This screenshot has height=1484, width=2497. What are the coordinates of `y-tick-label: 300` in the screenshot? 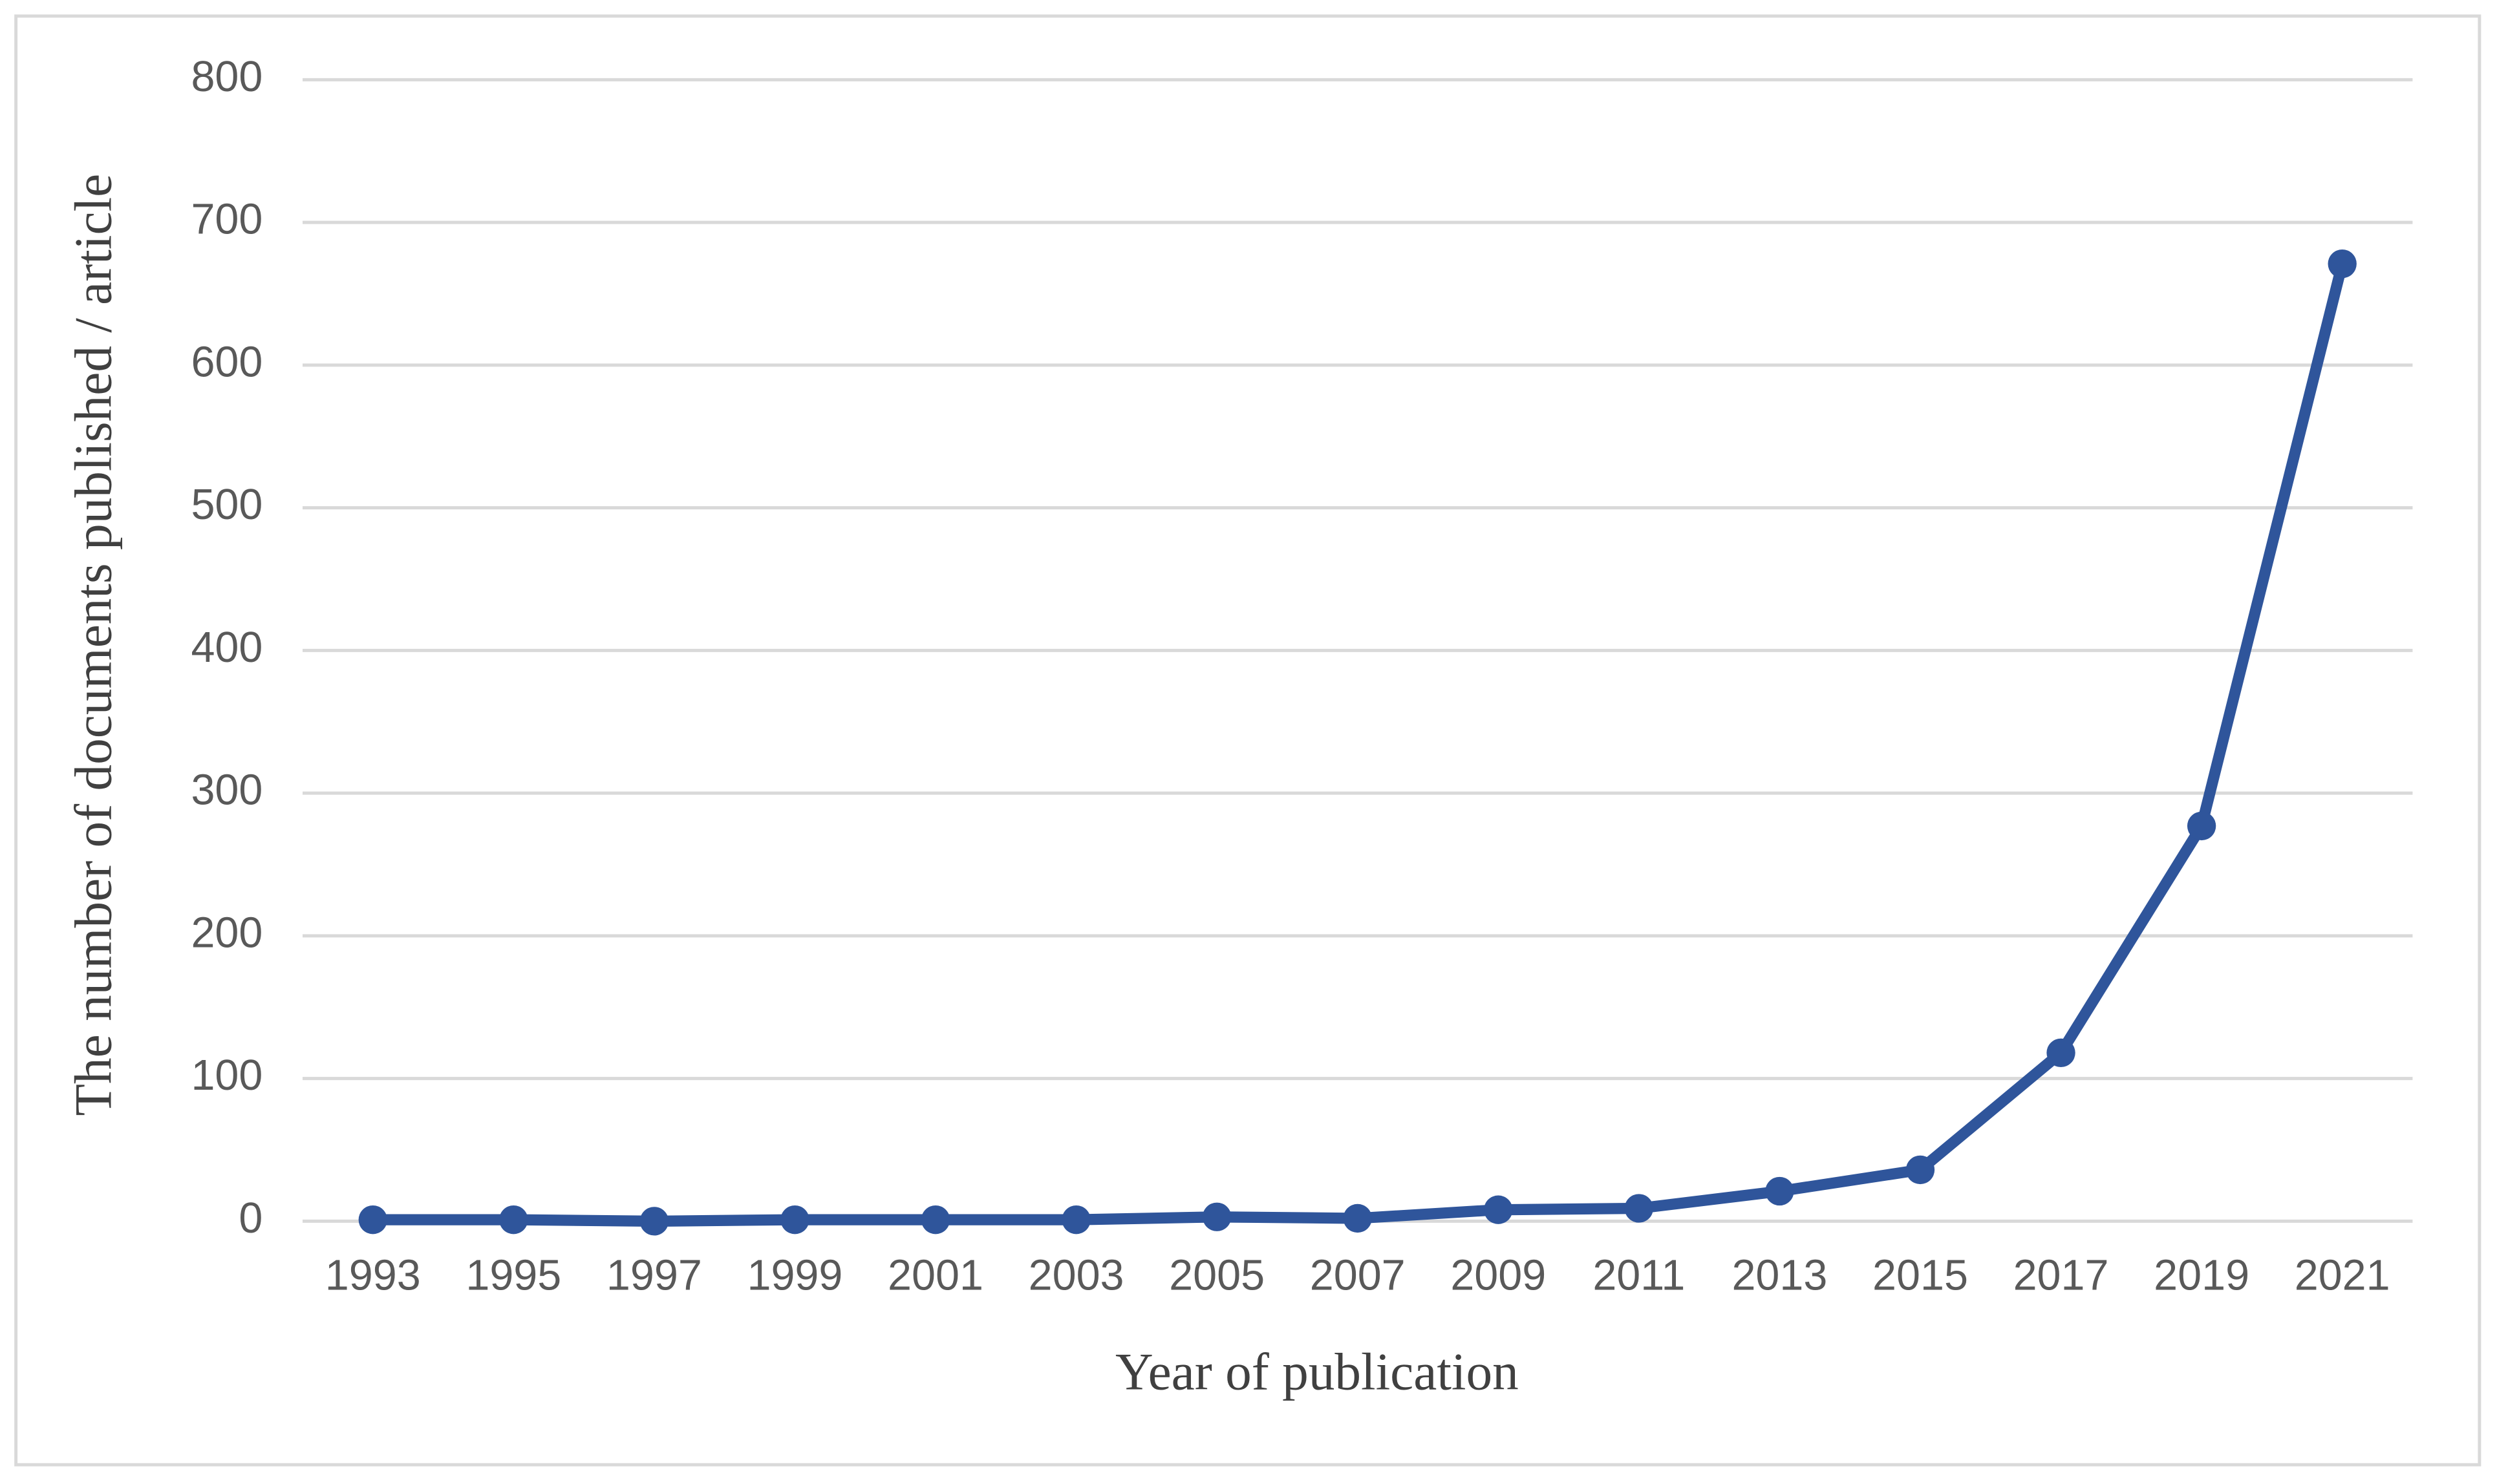 It's located at (227, 790).